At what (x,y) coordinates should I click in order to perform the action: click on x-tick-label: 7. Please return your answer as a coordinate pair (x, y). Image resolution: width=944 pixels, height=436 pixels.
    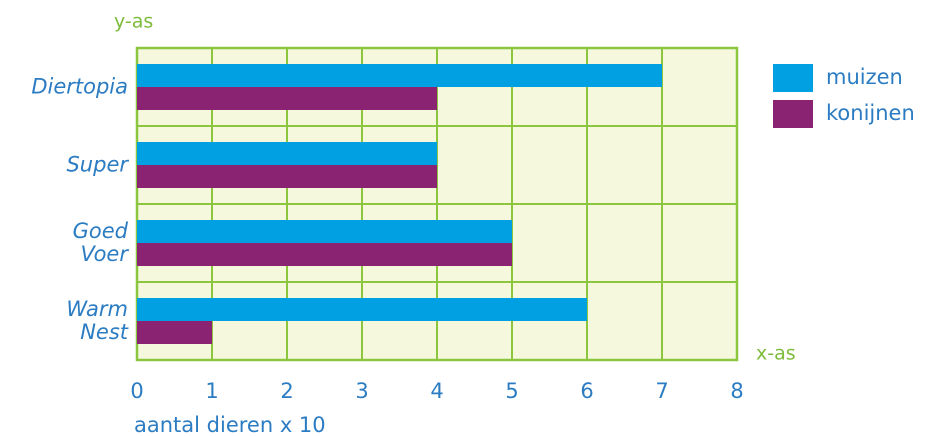
    Looking at the image, I should click on (661, 391).